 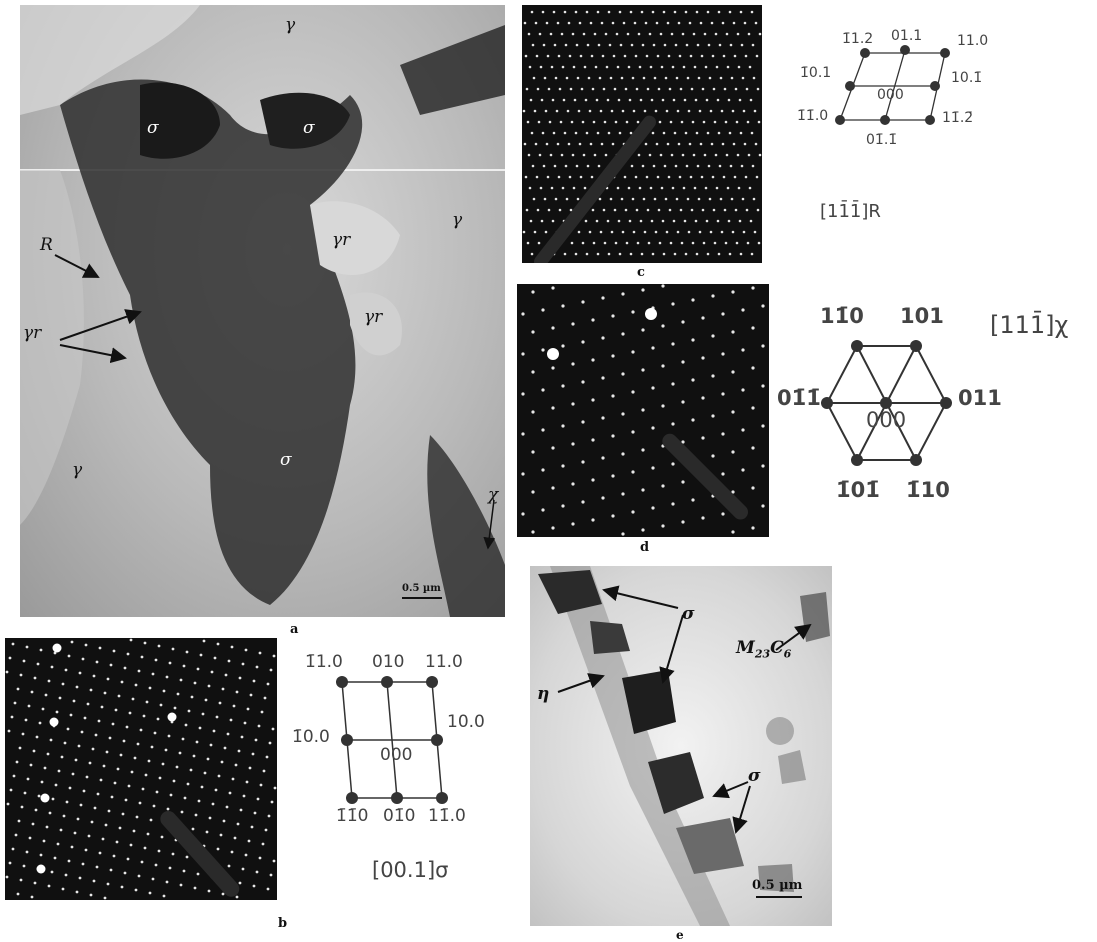 What do you see at coordinates (46, 245) in the screenshot?
I see `label-r: R` at bounding box center [46, 245].